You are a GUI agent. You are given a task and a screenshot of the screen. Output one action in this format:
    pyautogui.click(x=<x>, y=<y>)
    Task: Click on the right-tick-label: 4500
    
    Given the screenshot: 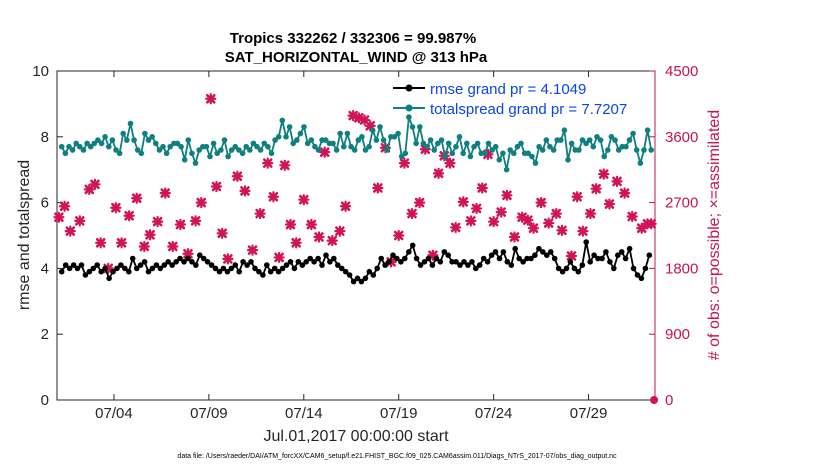 What is the action you would take?
    pyautogui.click(x=681, y=71)
    